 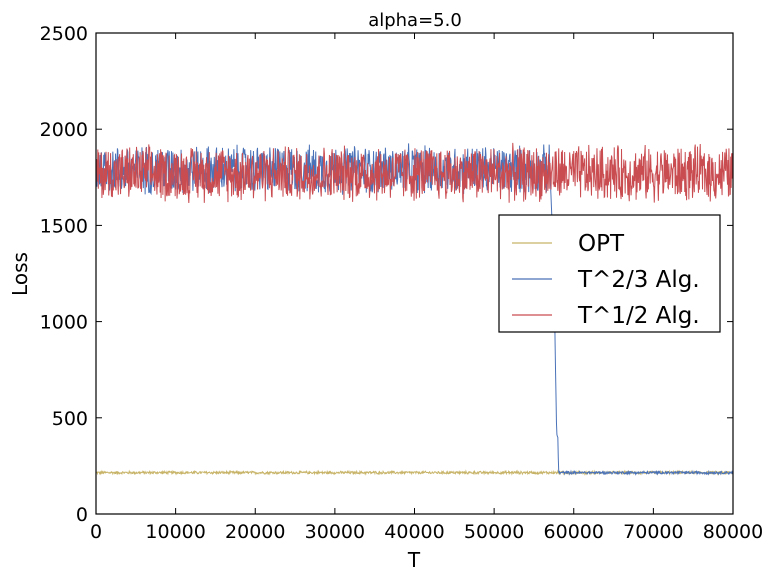 I want to click on x-axis-label: T, so click(x=414, y=560).